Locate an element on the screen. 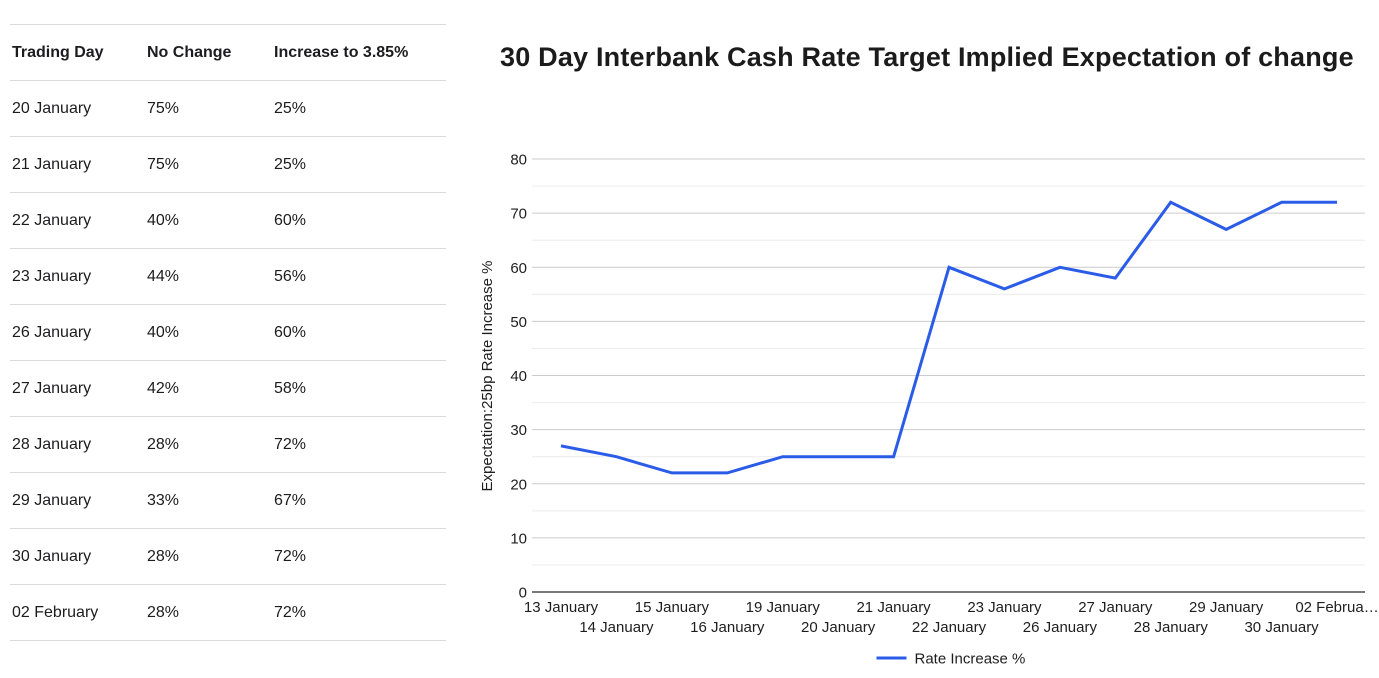  table-cell: 27 January is located at coordinates (77, 388).